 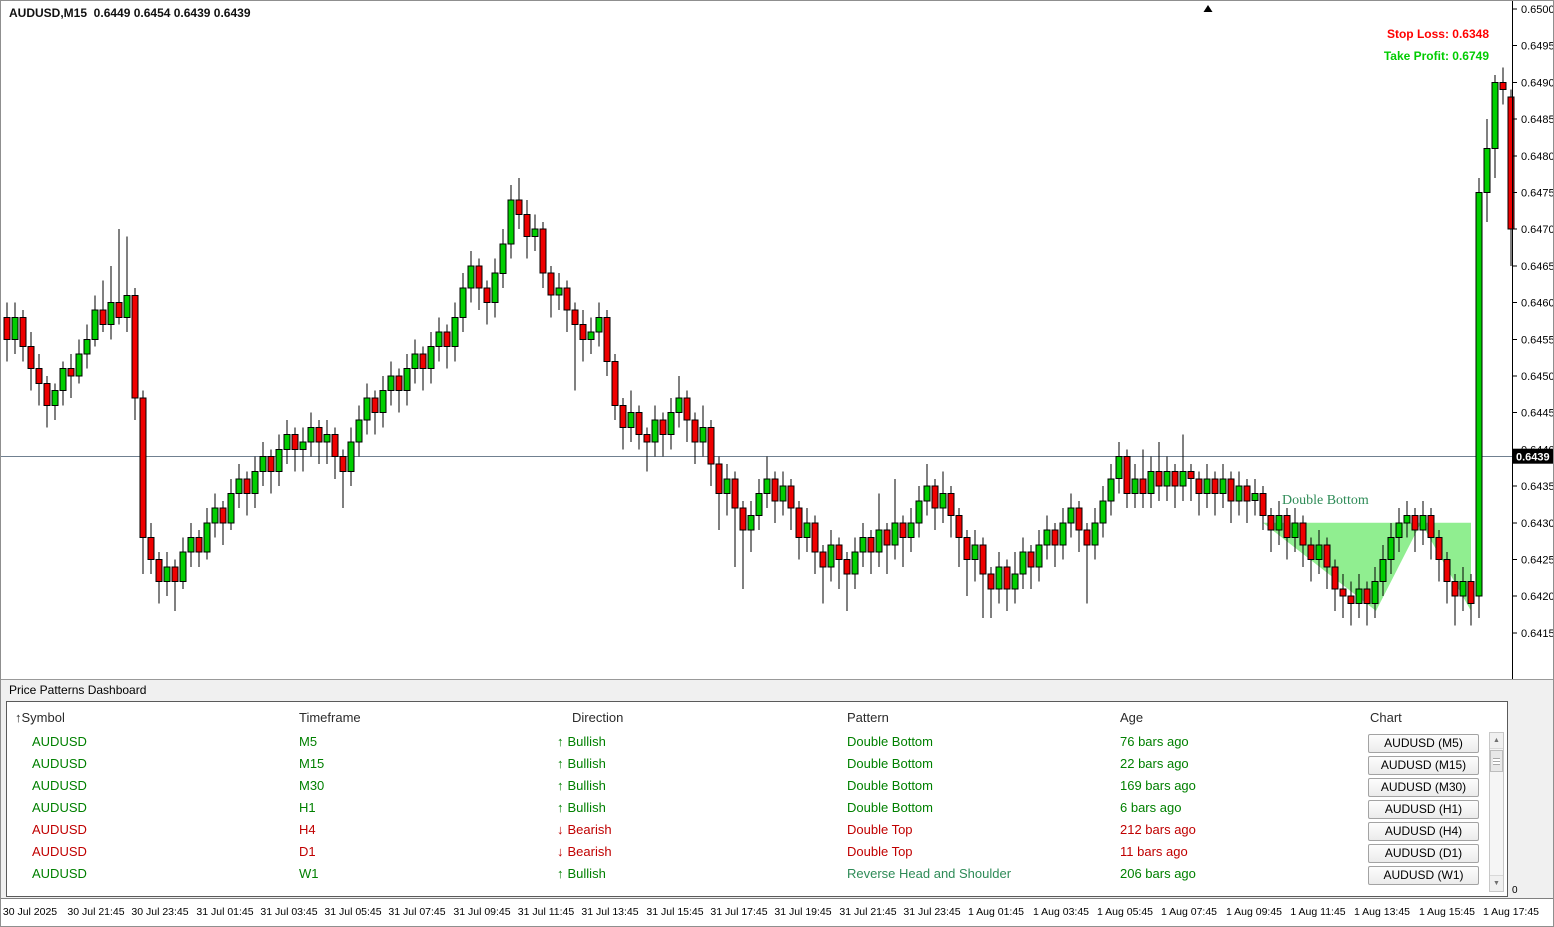 I want to click on open-chart-button: AUDUSD (M30), so click(x=1423, y=787).